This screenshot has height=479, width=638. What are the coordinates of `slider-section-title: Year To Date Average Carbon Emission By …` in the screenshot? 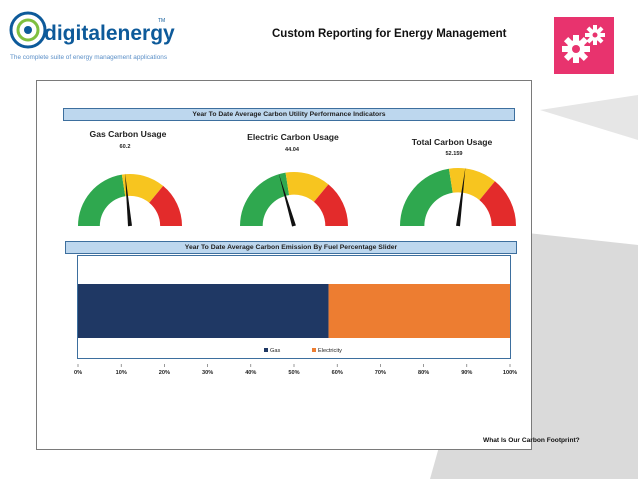 It's located at (291, 247).